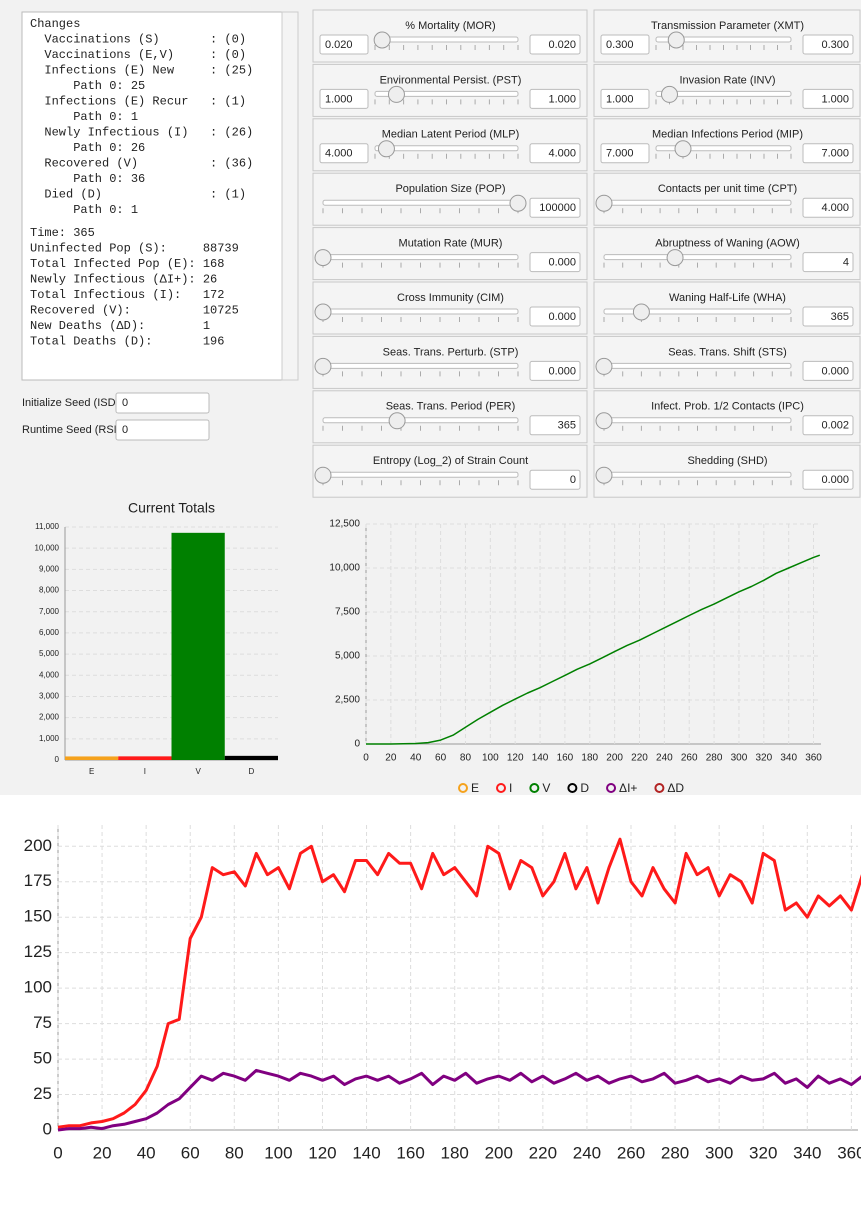 Image resolution: width=861 pixels, height=1223 pixels. I want to click on y-tick-label: 175, so click(38, 880).